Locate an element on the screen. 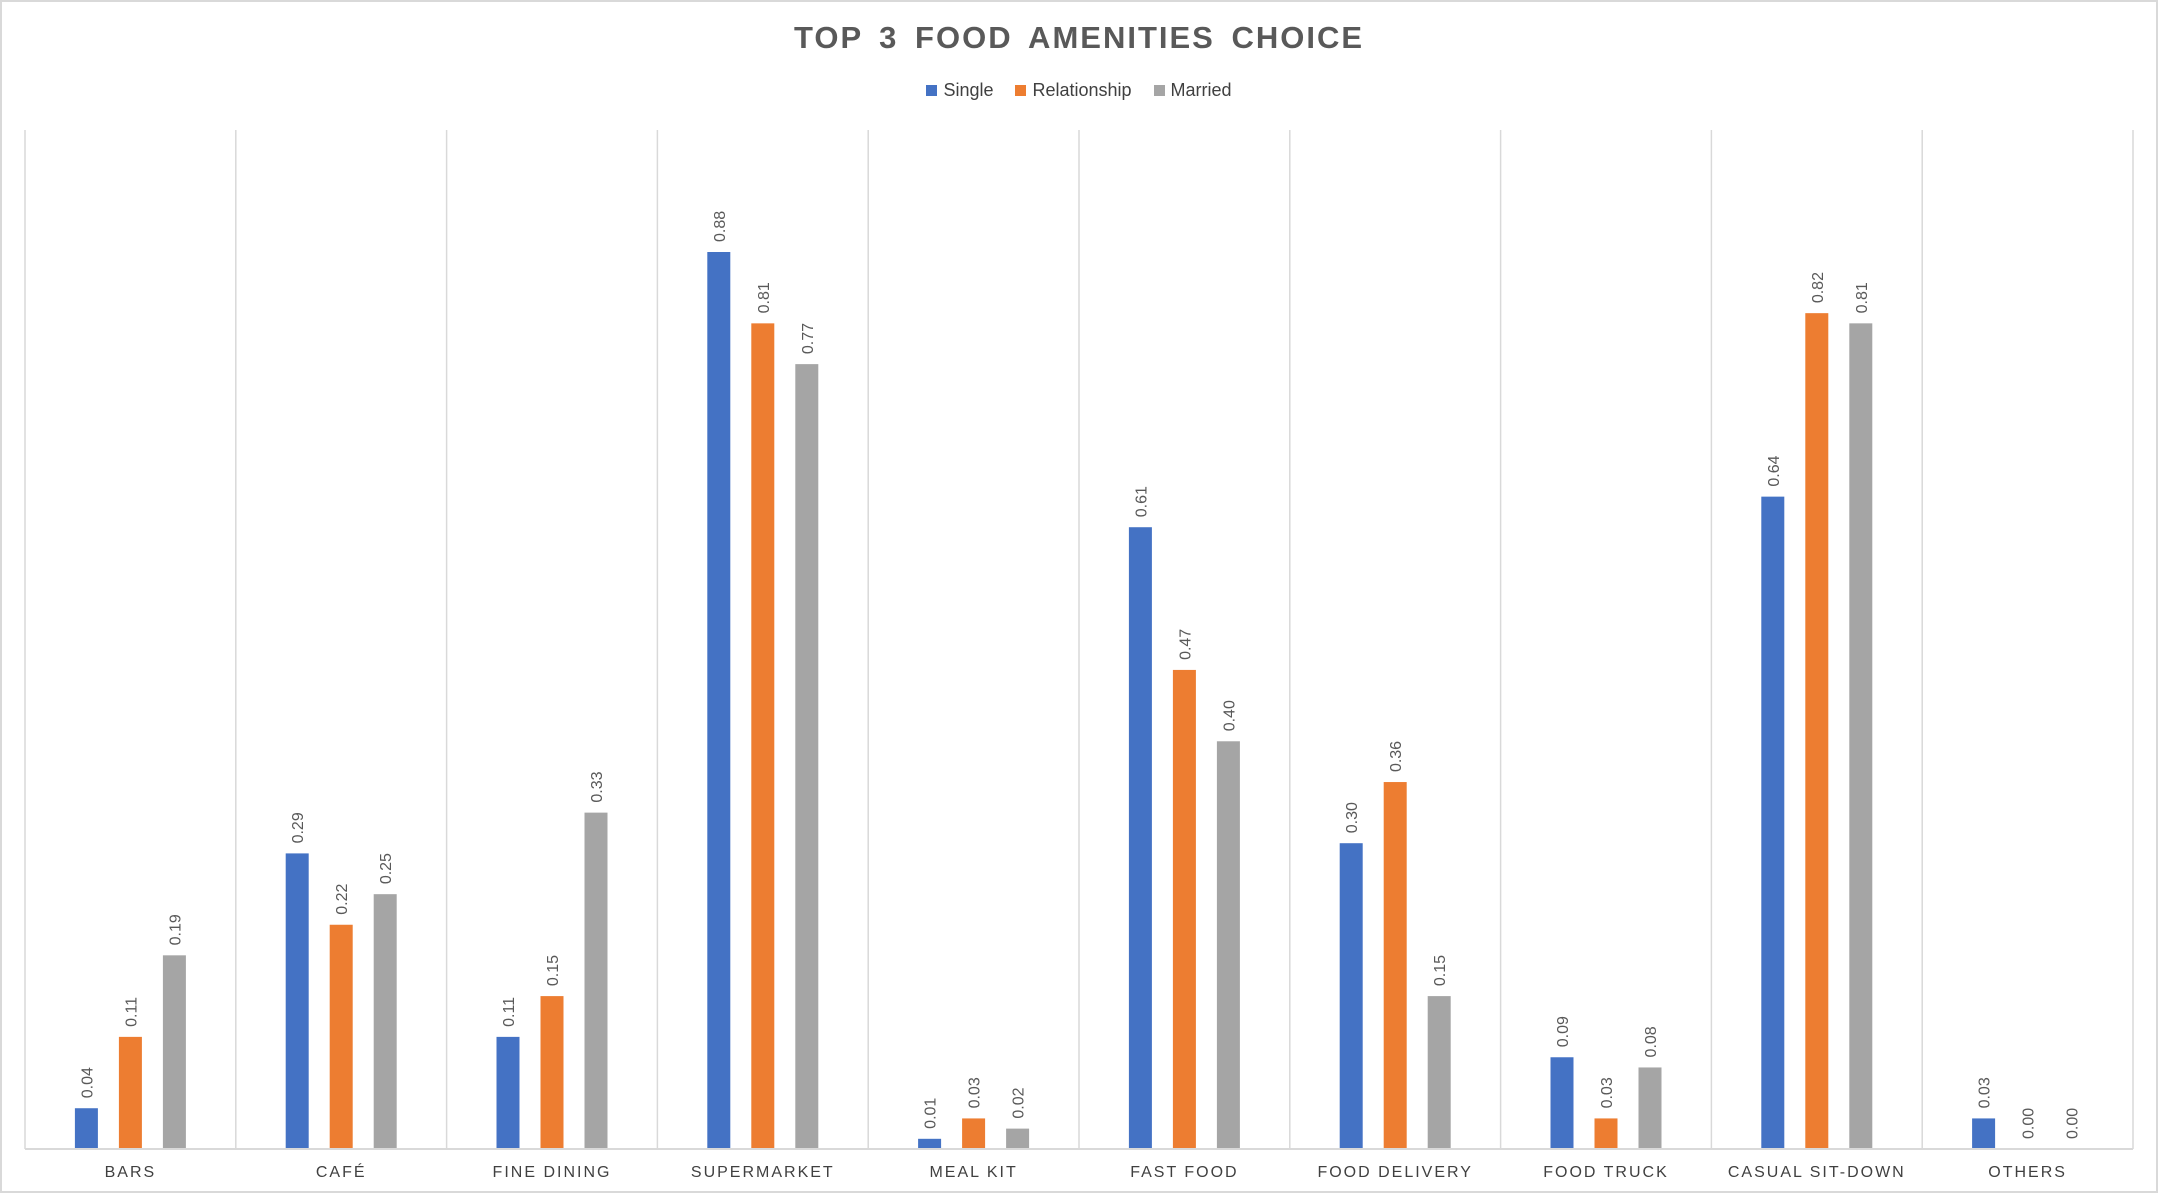 The image size is (2158, 1193). category-label: CASUAL SIT-DOWN is located at coordinates (1817, 1172).